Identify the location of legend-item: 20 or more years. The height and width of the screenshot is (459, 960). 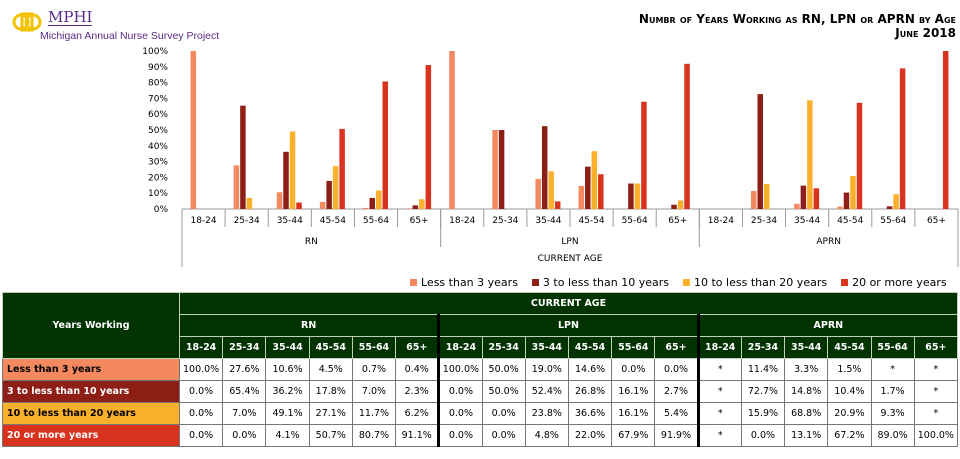
(894, 282).